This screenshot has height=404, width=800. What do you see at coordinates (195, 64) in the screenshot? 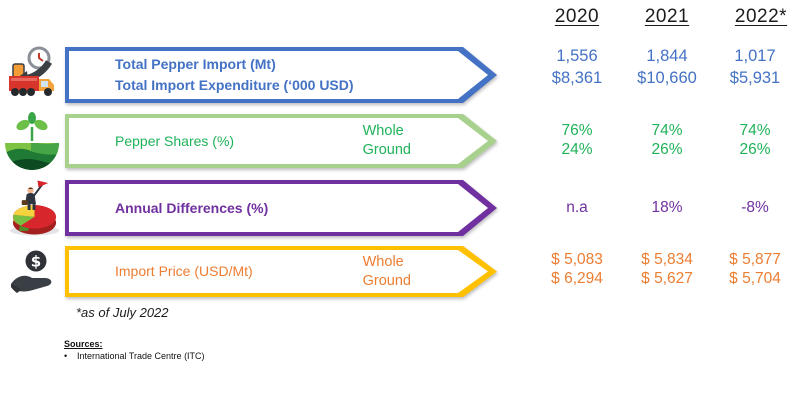
I see `row-label: Total Pepper Import (Mt)` at bounding box center [195, 64].